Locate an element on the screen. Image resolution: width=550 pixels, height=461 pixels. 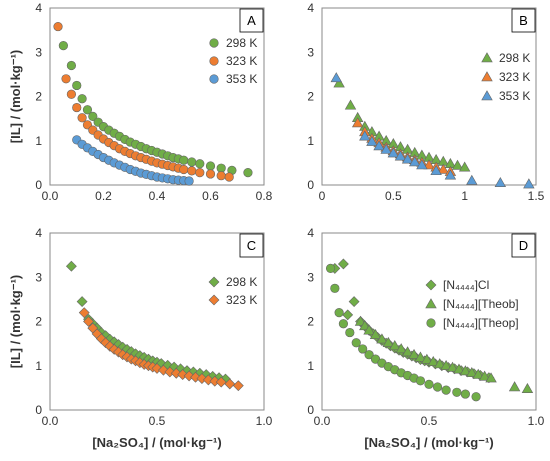
x-tick-label: 0.2 is located at coordinates (103, 196).